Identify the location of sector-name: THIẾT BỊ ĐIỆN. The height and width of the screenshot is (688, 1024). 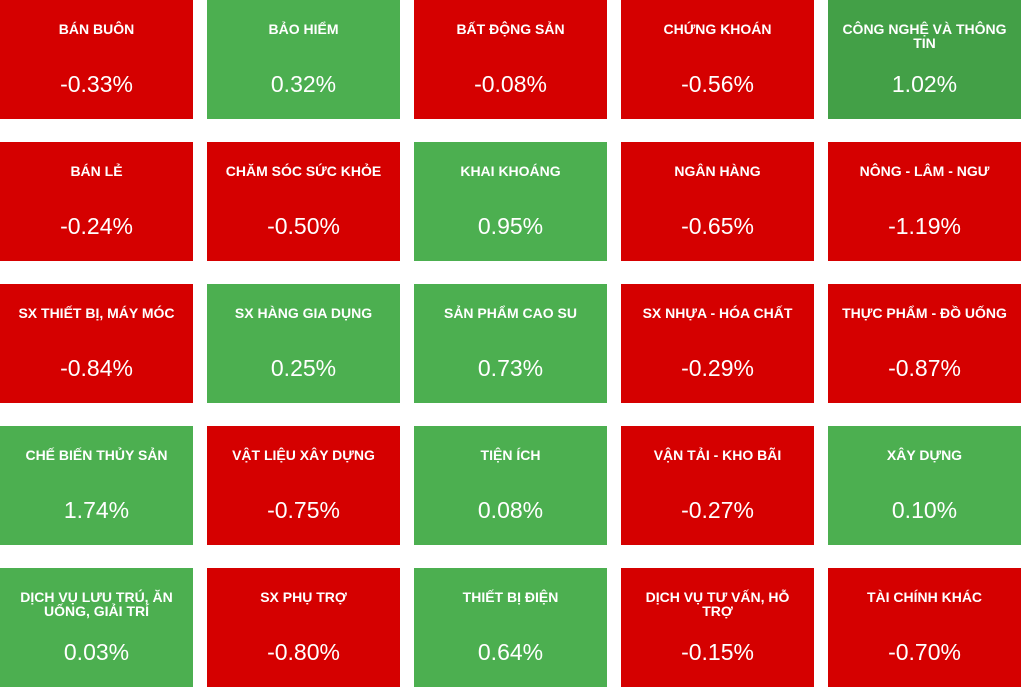
(510, 597).